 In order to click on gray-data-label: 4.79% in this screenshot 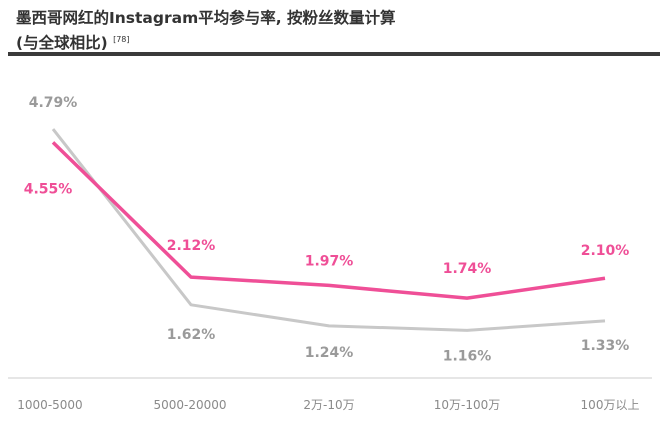, I will do `click(53, 103)`.